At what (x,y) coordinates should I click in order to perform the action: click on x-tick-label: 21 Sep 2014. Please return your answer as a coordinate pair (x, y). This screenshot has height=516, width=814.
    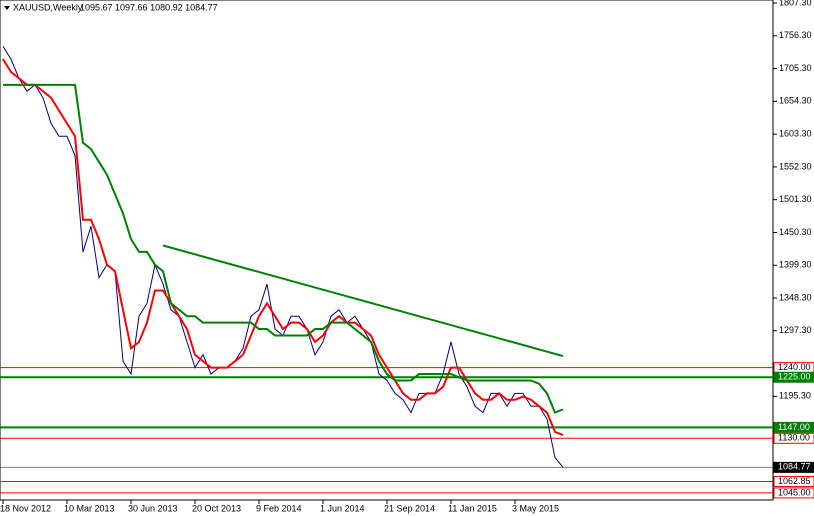
    Looking at the image, I should click on (409, 508).